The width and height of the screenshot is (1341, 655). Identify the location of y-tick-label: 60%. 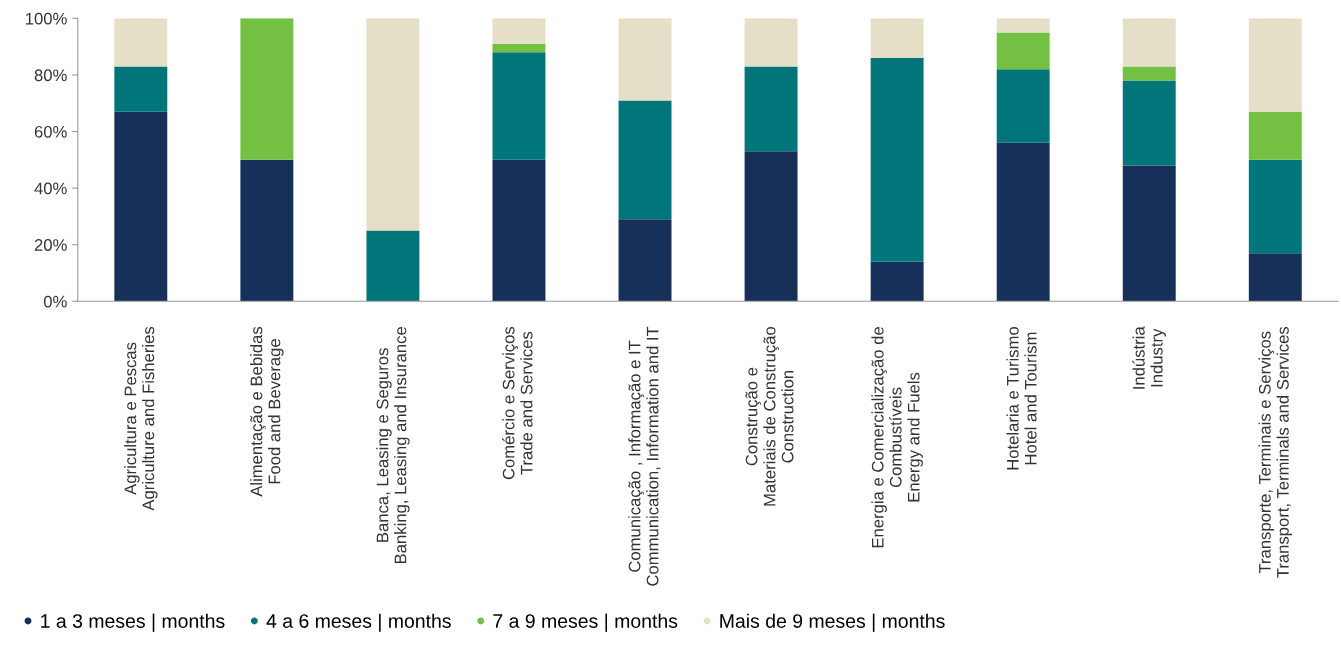
(50, 131).